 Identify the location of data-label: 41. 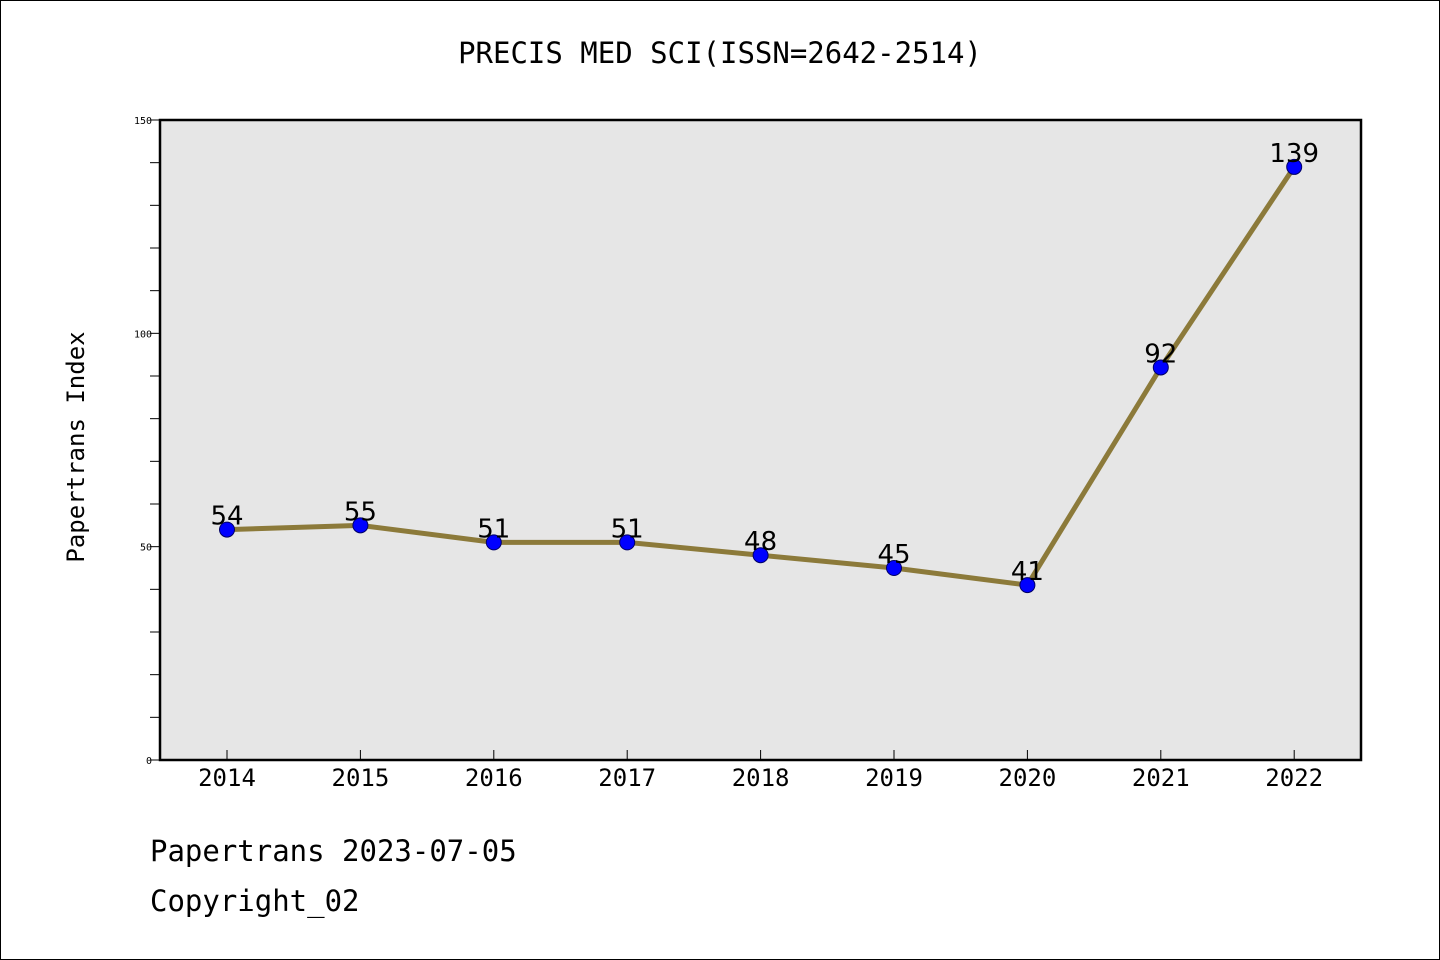
(1027, 572).